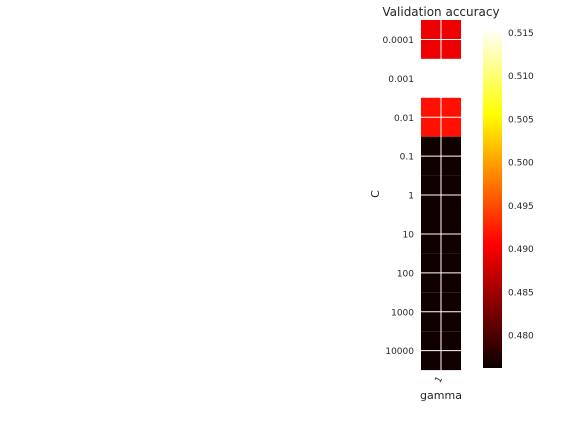 Image resolution: width=576 pixels, height=432 pixels. Describe the element at coordinates (401, 80) in the screenshot. I see `y-tick-label: 0.001` at that location.